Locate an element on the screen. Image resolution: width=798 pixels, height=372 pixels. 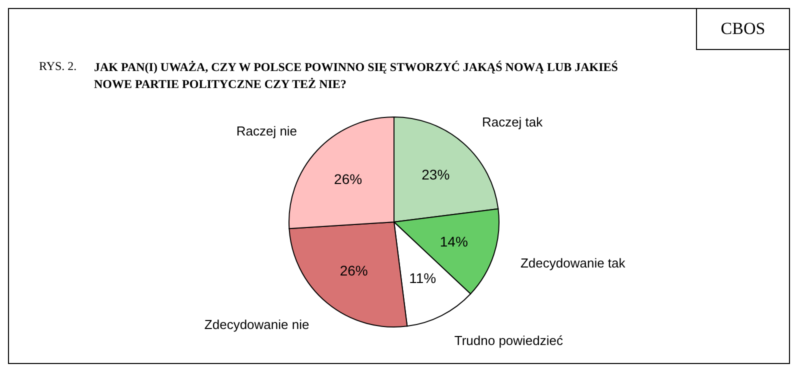
text: RYS. 2. is located at coordinates (58, 66).